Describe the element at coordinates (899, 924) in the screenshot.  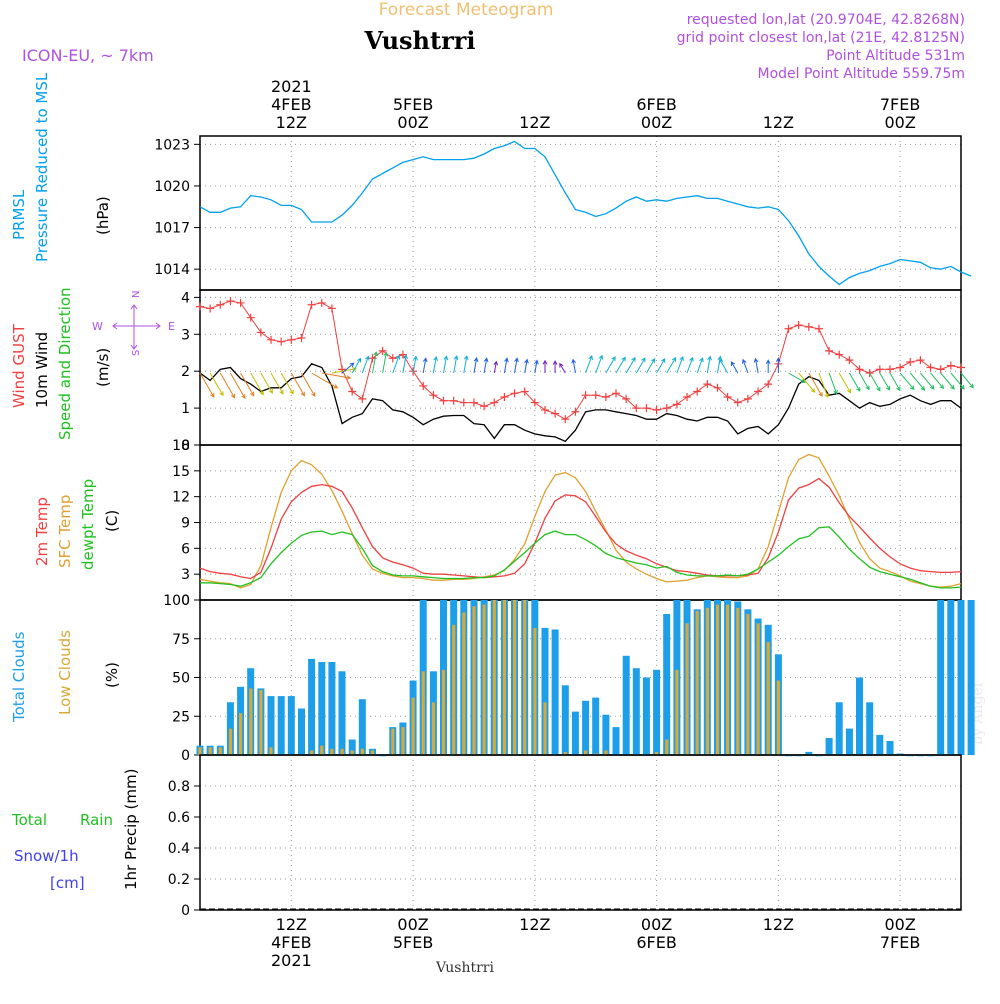
I see `bottom-time-label: 00Z` at that location.